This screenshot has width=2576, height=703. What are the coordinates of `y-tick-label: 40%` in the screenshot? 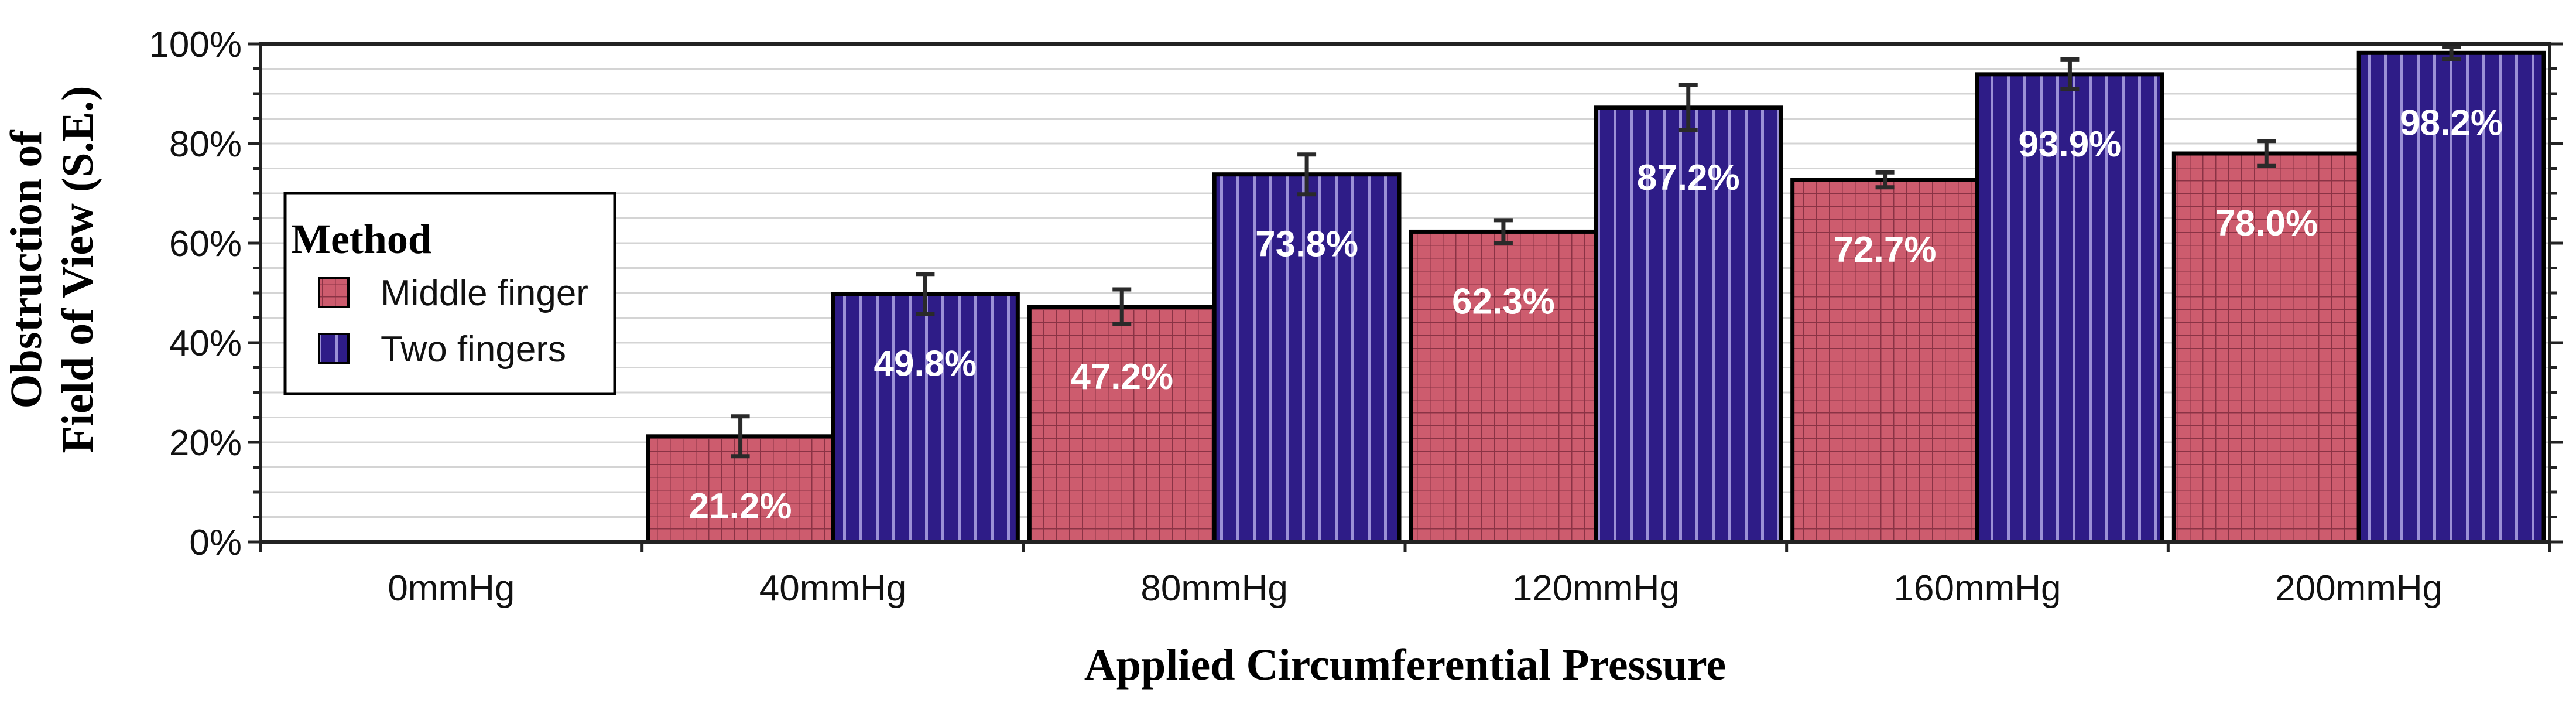 It's located at (205, 343).